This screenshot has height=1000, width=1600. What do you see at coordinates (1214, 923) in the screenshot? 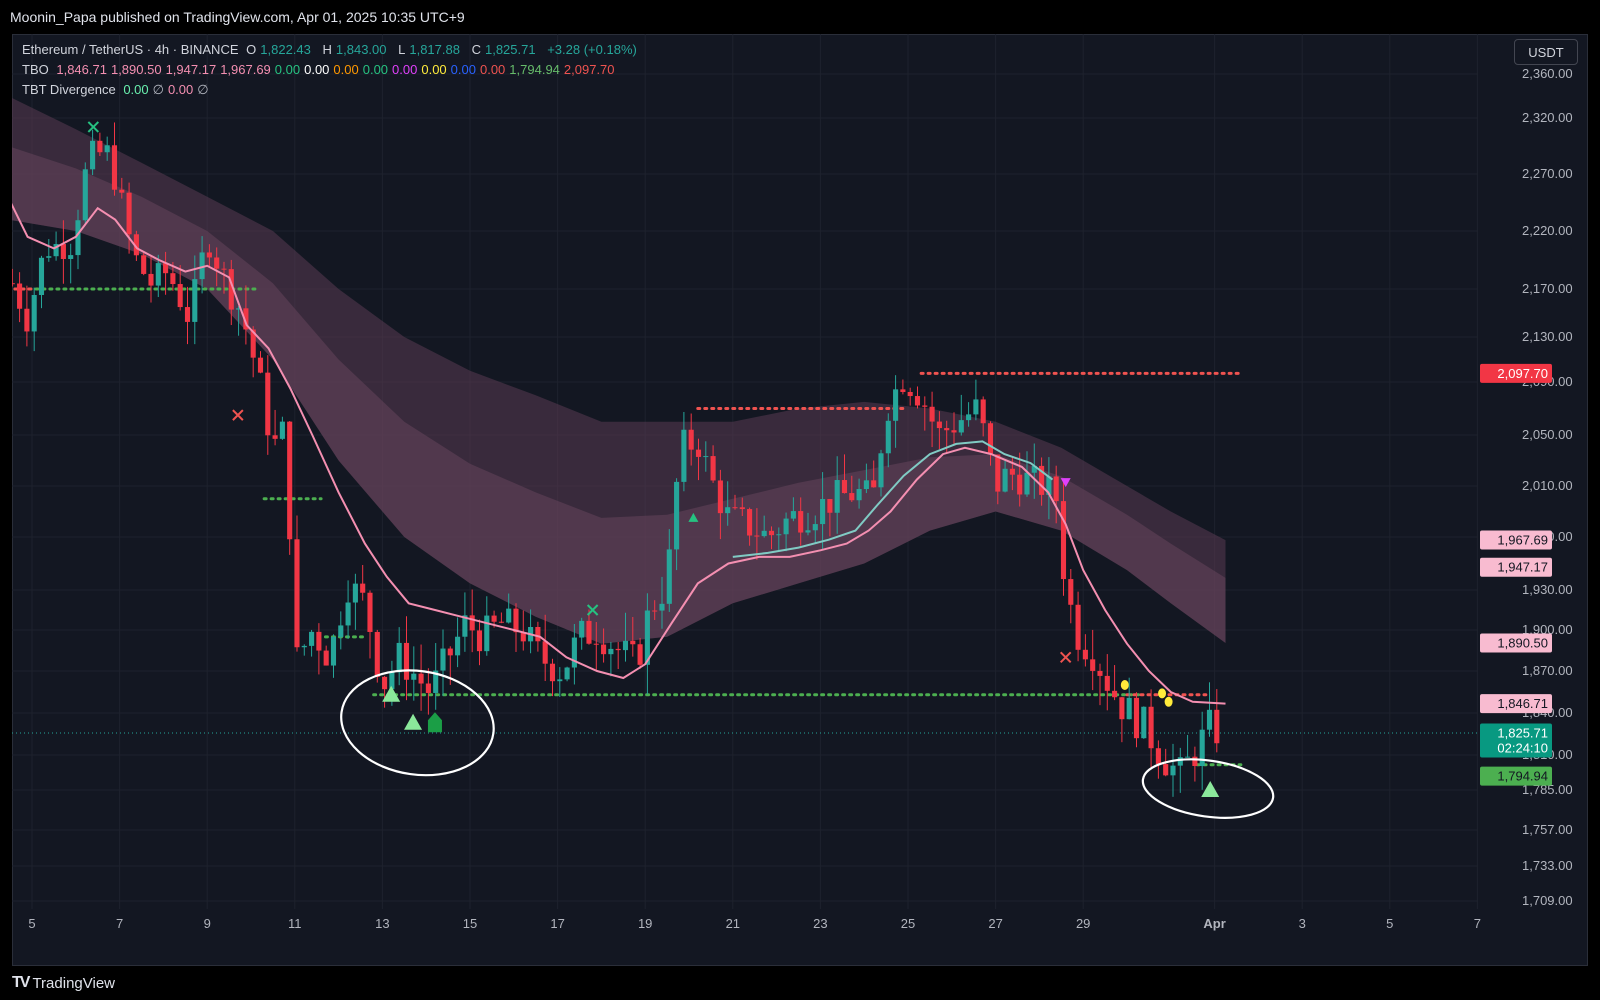
I see `time-tick-label: Apr` at bounding box center [1214, 923].